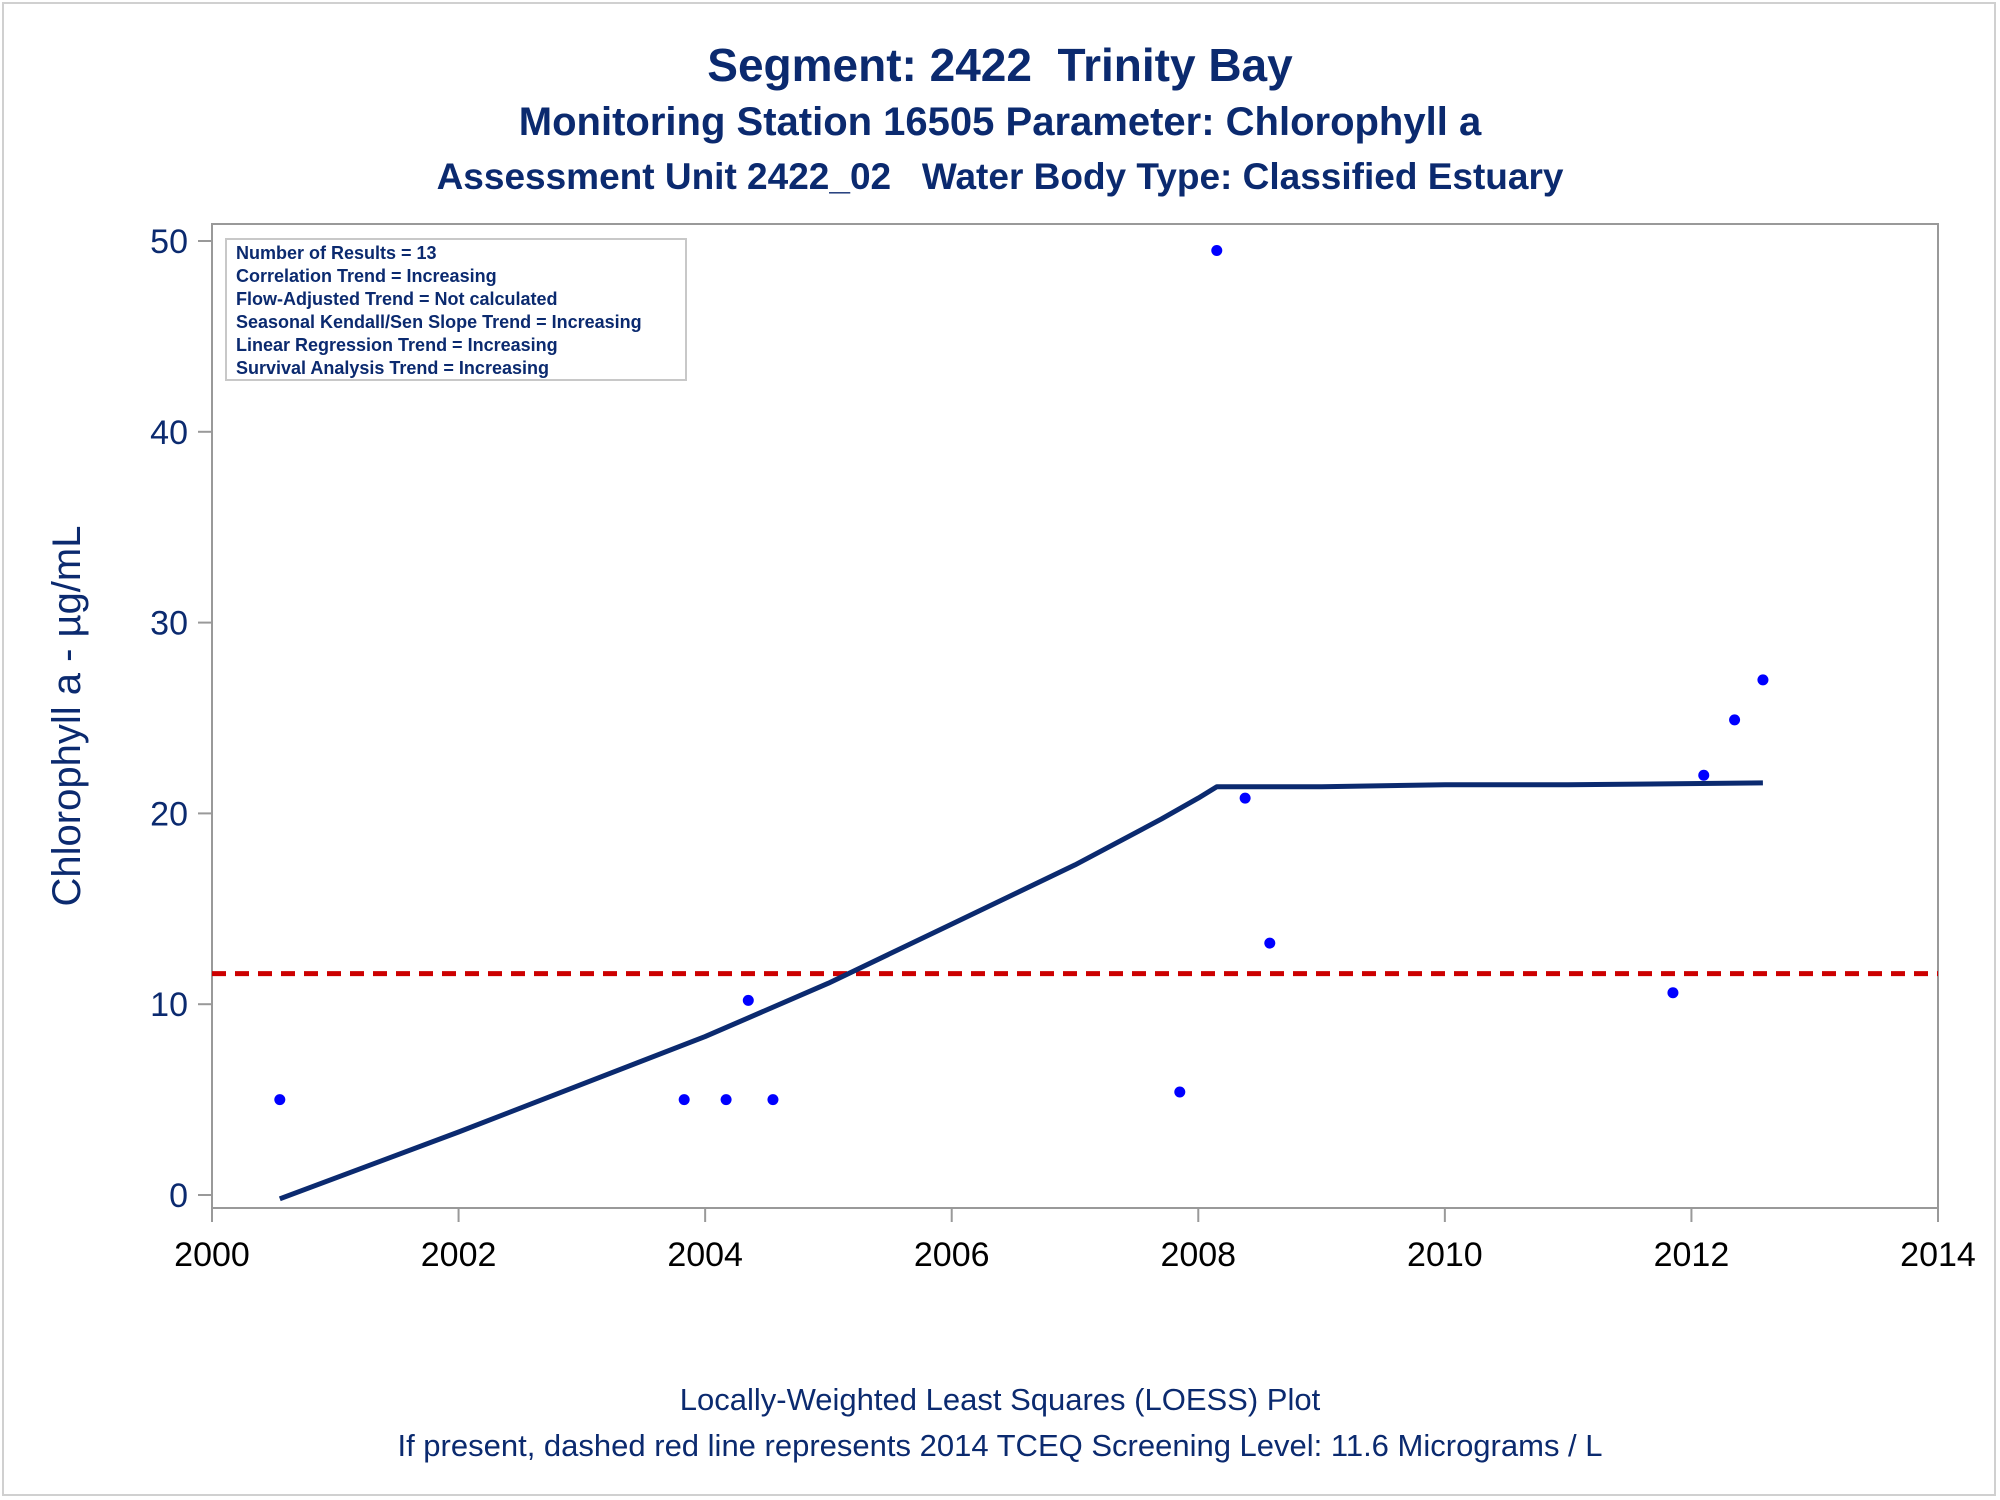 The height and width of the screenshot is (1500, 2000). Describe the element at coordinates (705, 1255) in the screenshot. I see `x-tick-label-2004: 2004` at that location.